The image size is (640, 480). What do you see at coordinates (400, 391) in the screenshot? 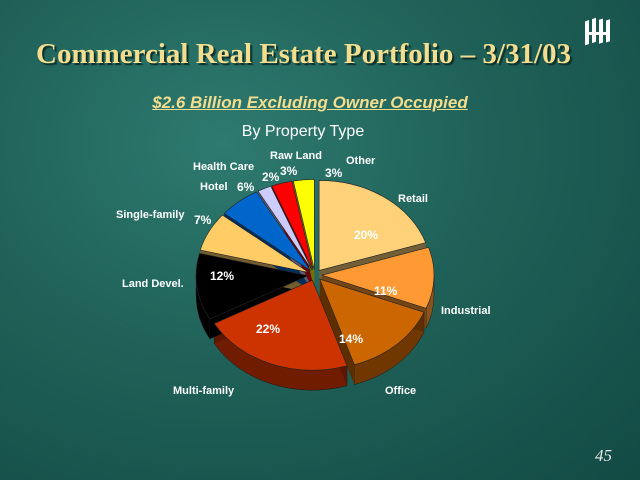
I see `category-label-office: Office` at bounding box center [400, 391].